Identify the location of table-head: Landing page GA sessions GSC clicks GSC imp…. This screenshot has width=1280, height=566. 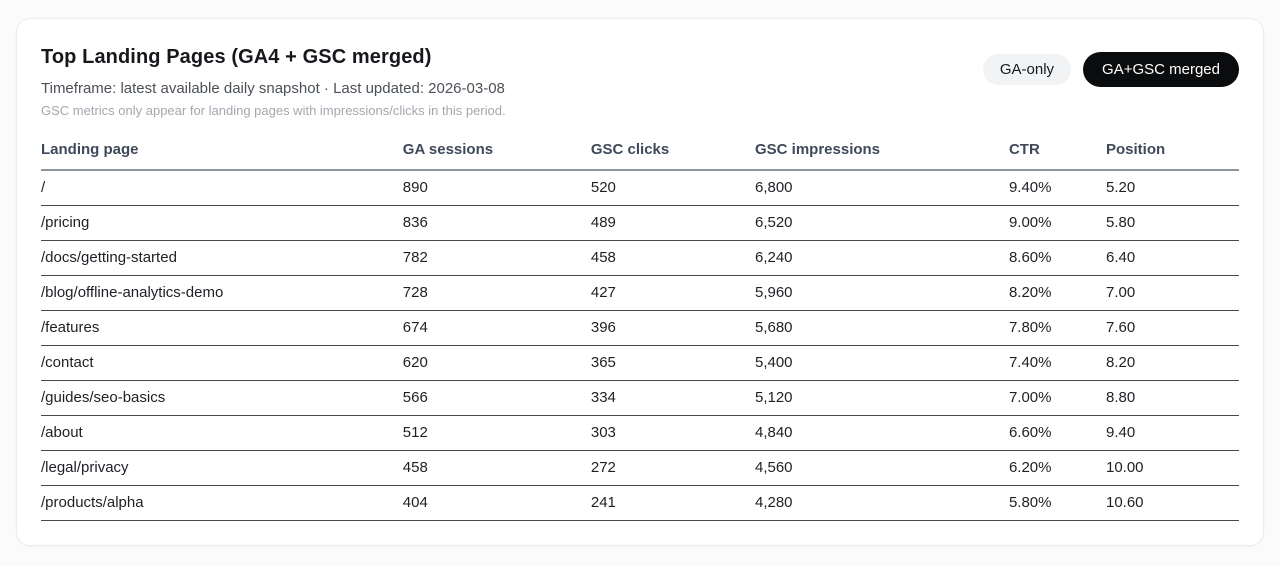
(640, 153).